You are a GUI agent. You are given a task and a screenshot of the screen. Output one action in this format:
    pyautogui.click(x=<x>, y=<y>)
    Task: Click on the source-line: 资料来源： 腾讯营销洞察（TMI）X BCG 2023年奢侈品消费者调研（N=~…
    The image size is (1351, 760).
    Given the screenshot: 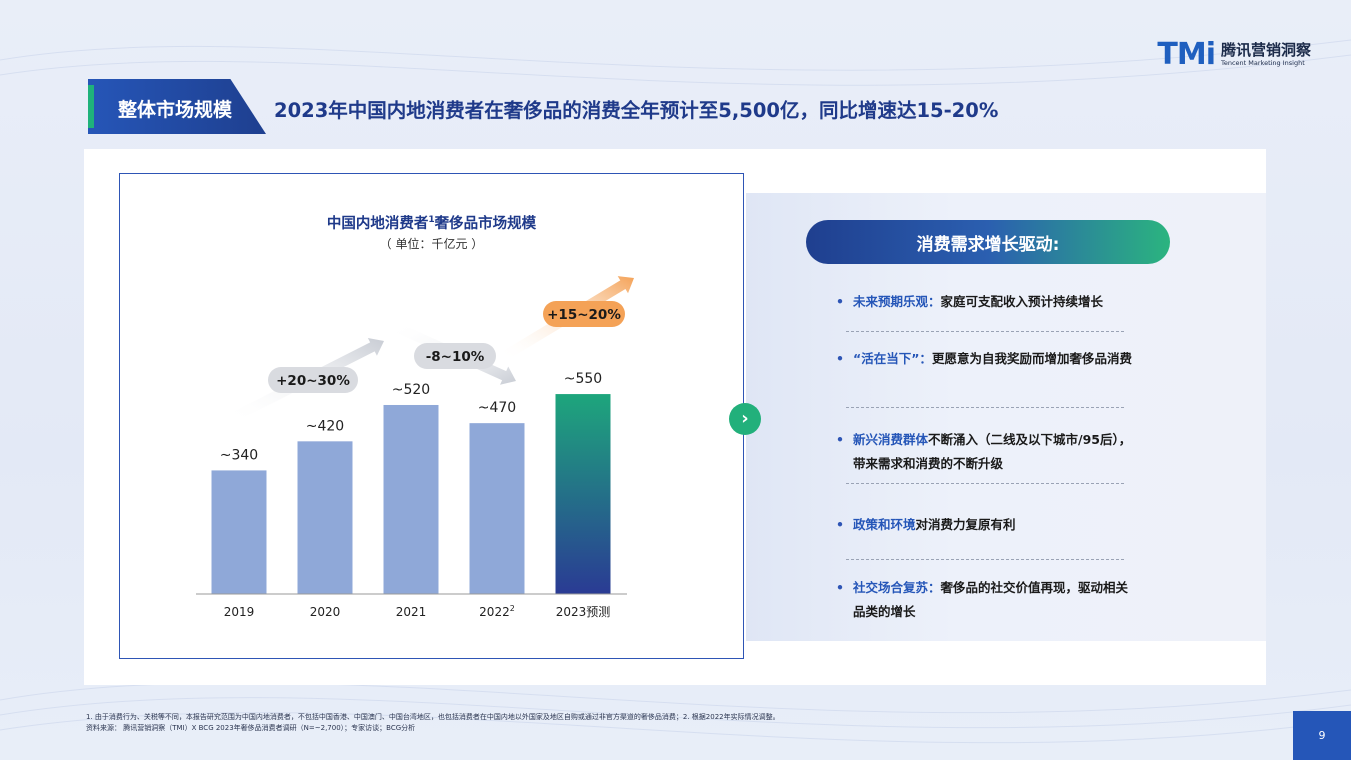 What is the action you would take?
    pyautogui.click(x=251, y=728)
    